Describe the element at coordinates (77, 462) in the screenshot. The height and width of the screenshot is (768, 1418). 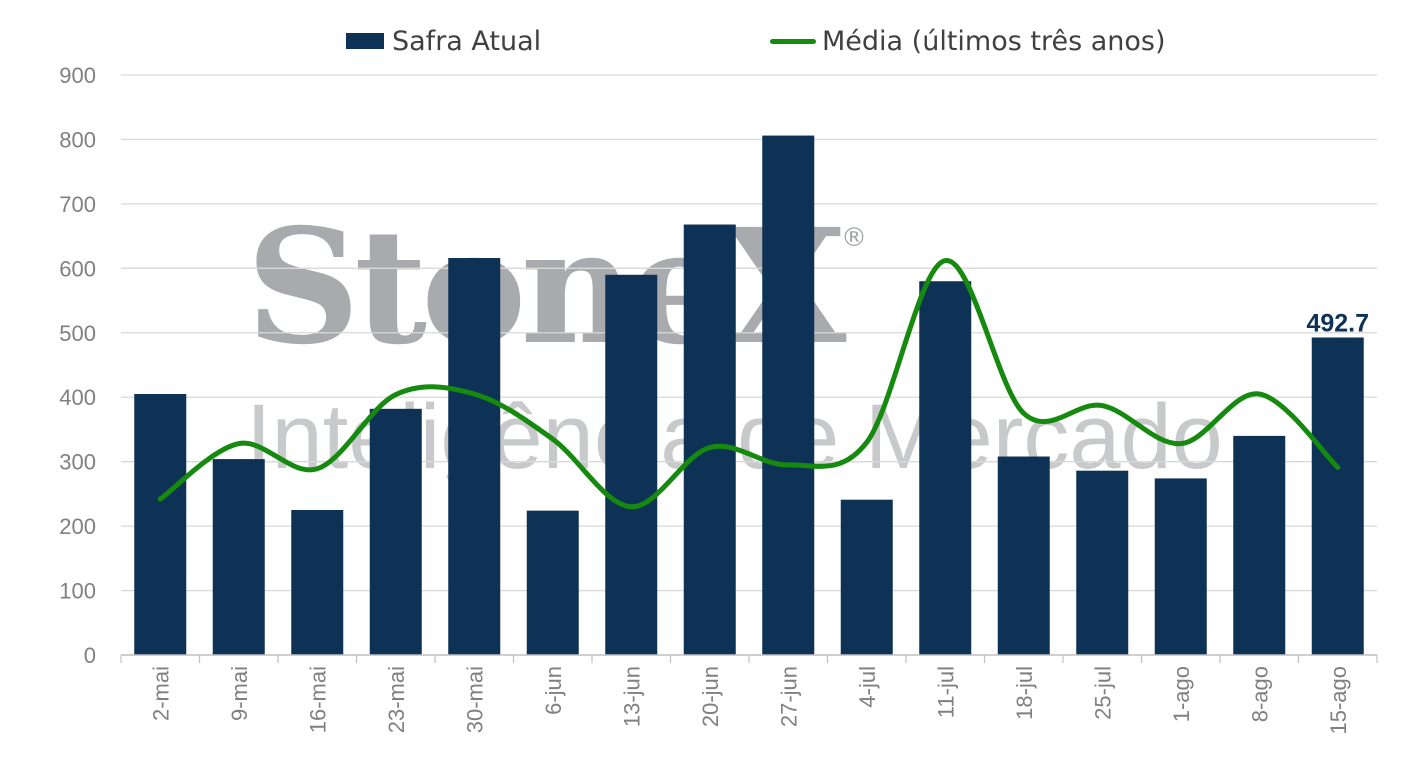
I see `y-tick-label: 300` at that location.